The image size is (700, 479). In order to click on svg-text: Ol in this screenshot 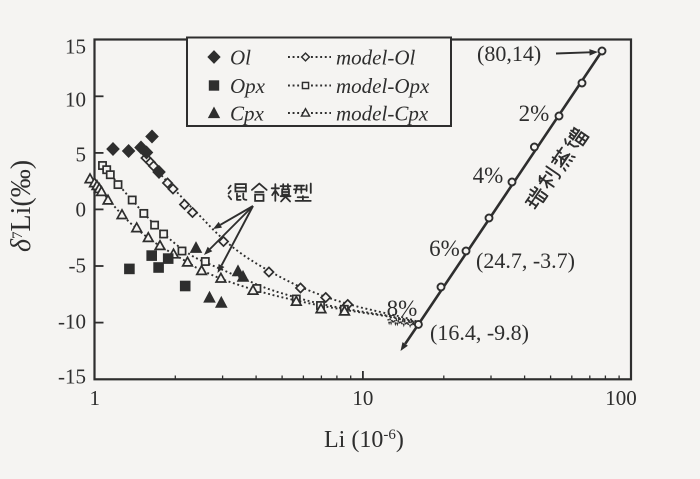, I will do `click(240, 57)`.